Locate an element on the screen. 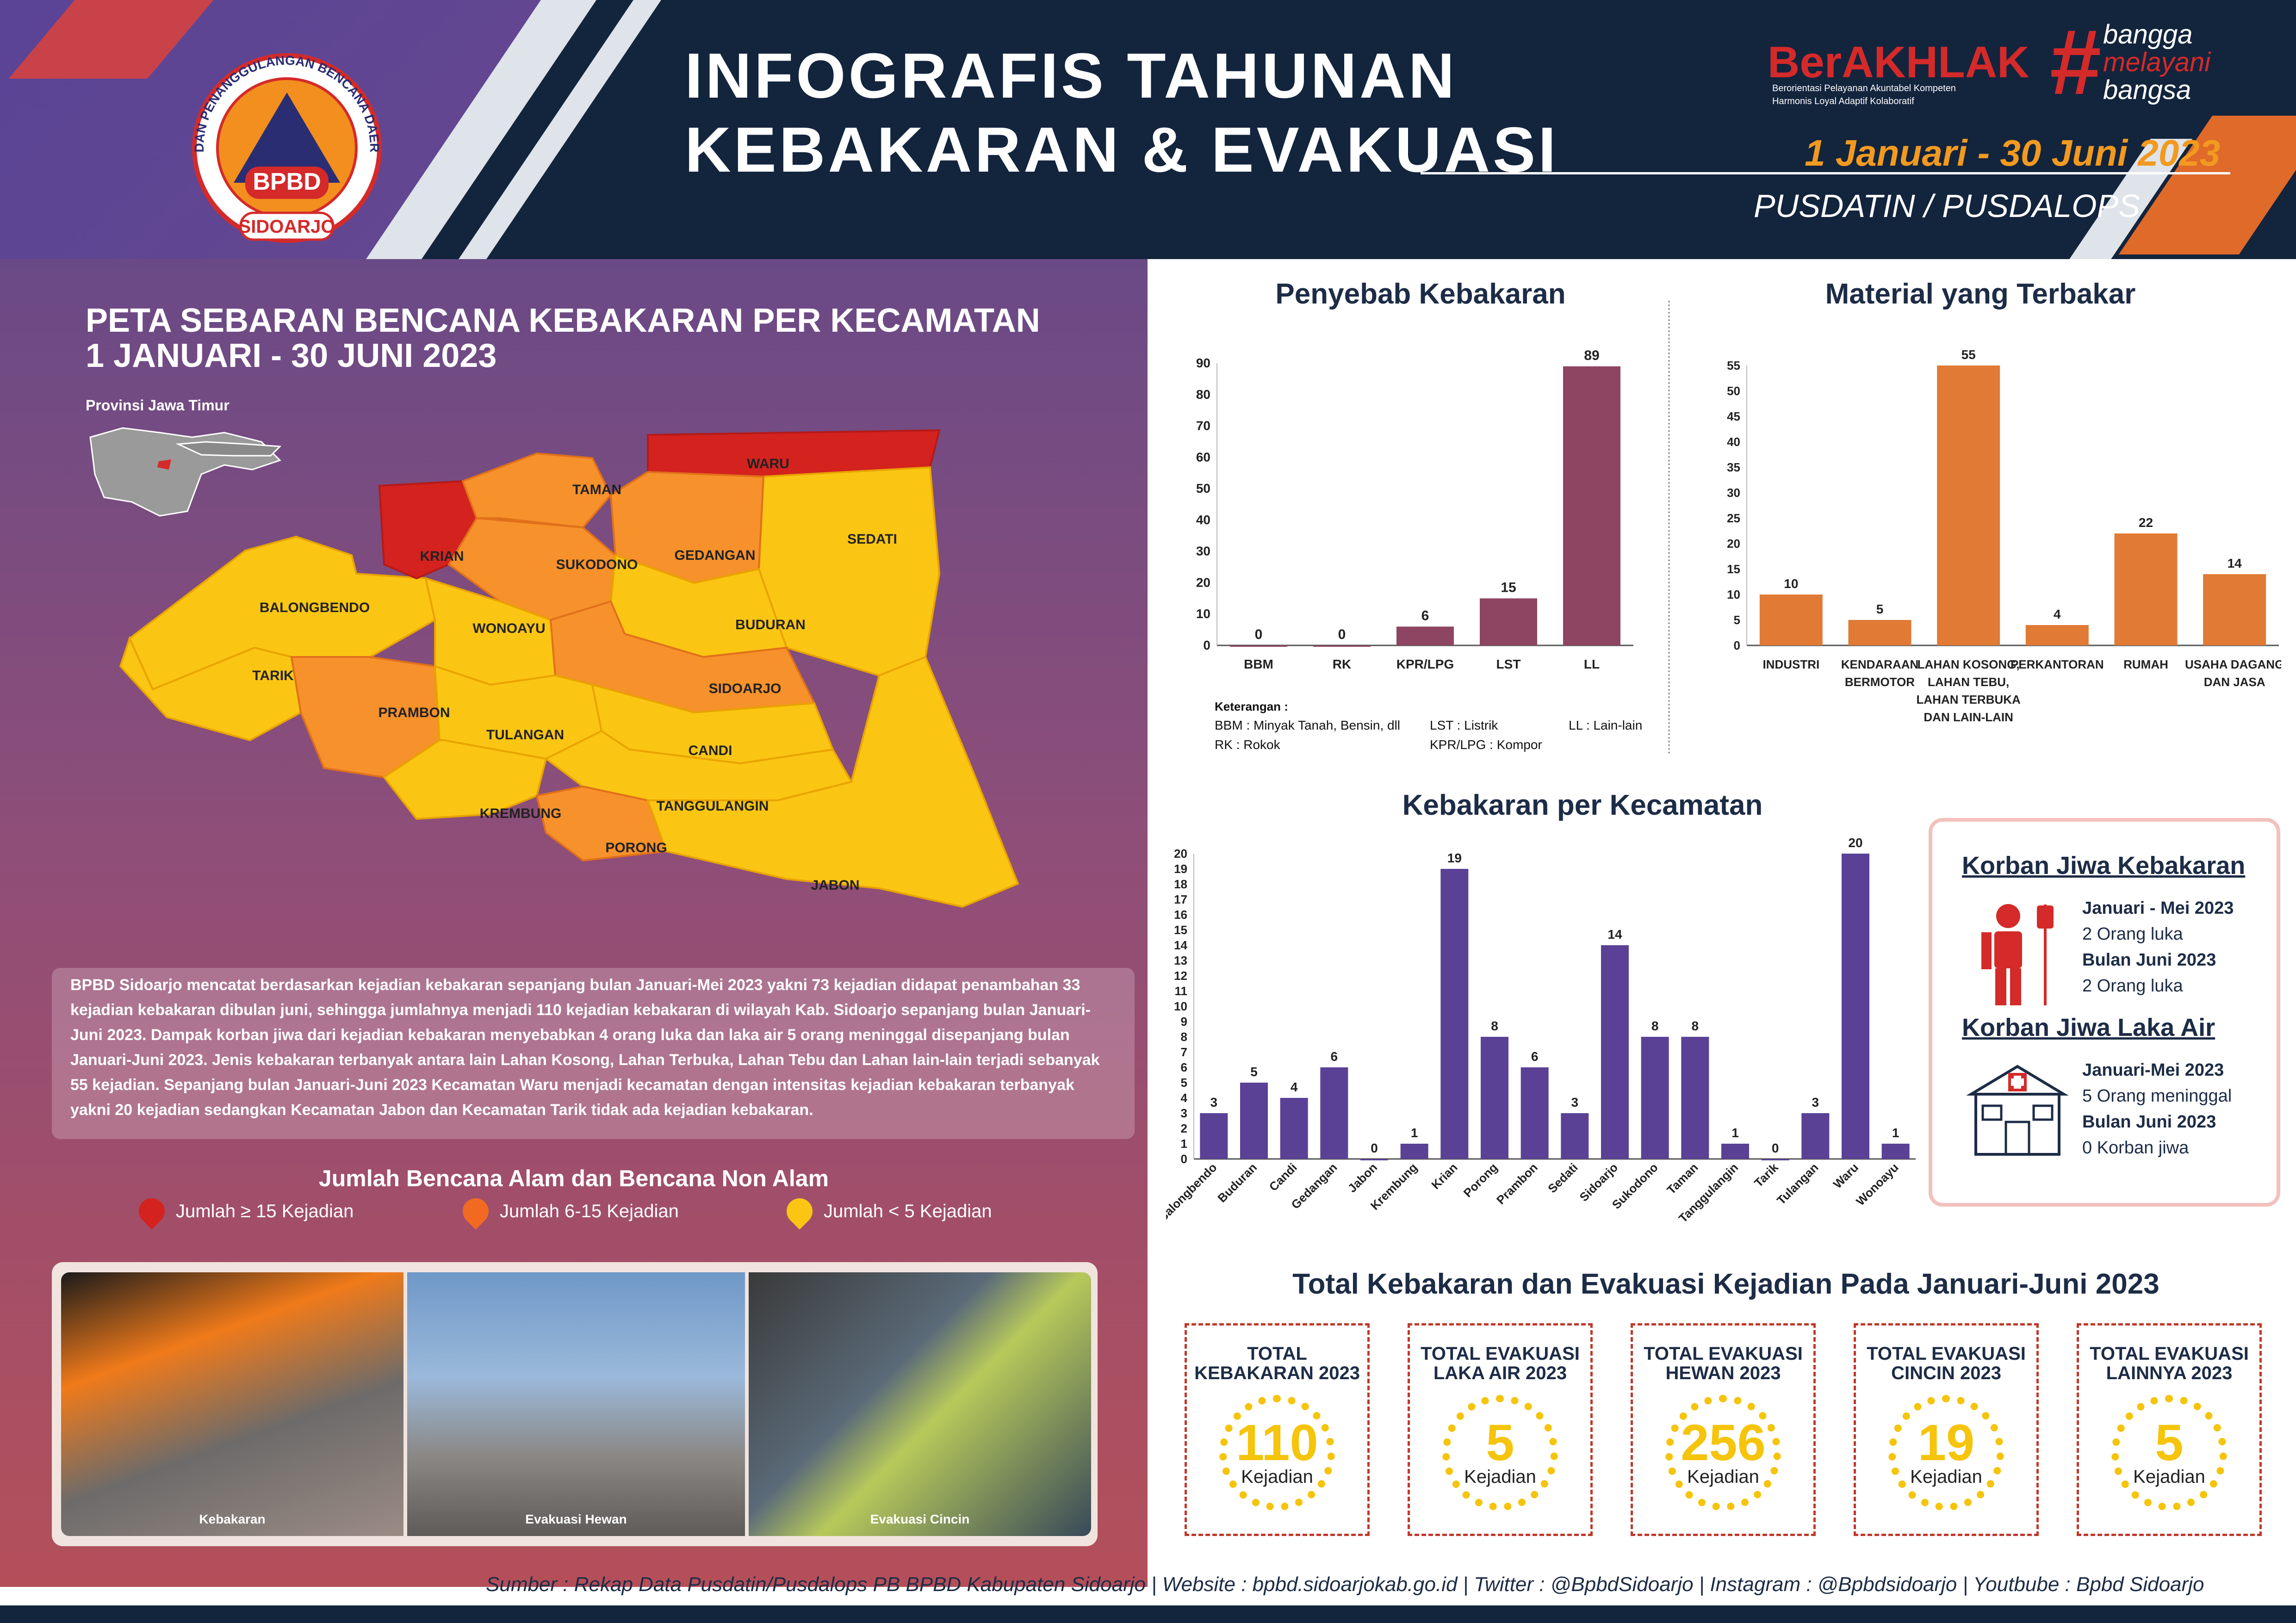 This screenshot has height=1623, width=2296. chart1-notes-title: Keterangan : is located at coordinates (1252, 706).